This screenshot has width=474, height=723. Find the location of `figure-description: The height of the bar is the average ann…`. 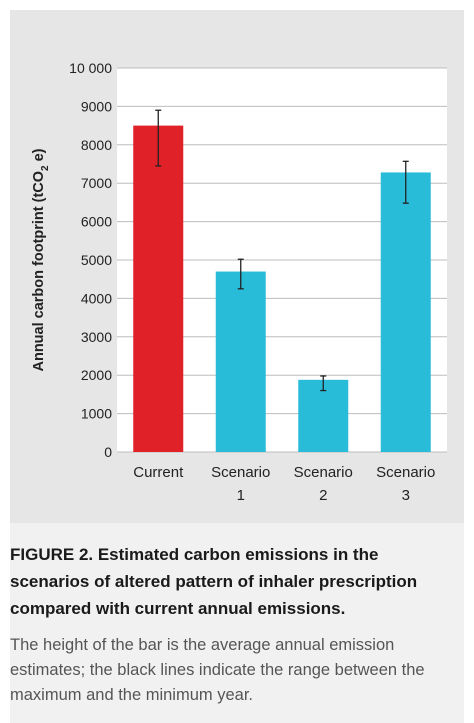

figure-description: The height of the bar is the average ann… is located at coordinates (217, 670).